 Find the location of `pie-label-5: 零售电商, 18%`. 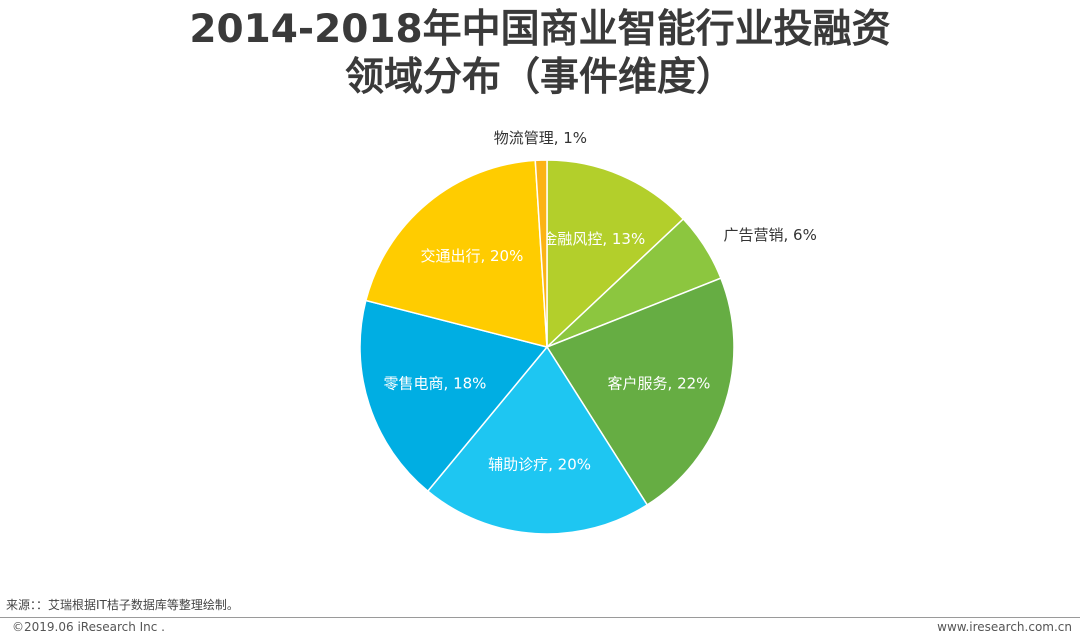

pie-label-5: 零售电商, 18% is located at coordinates (435, 383).